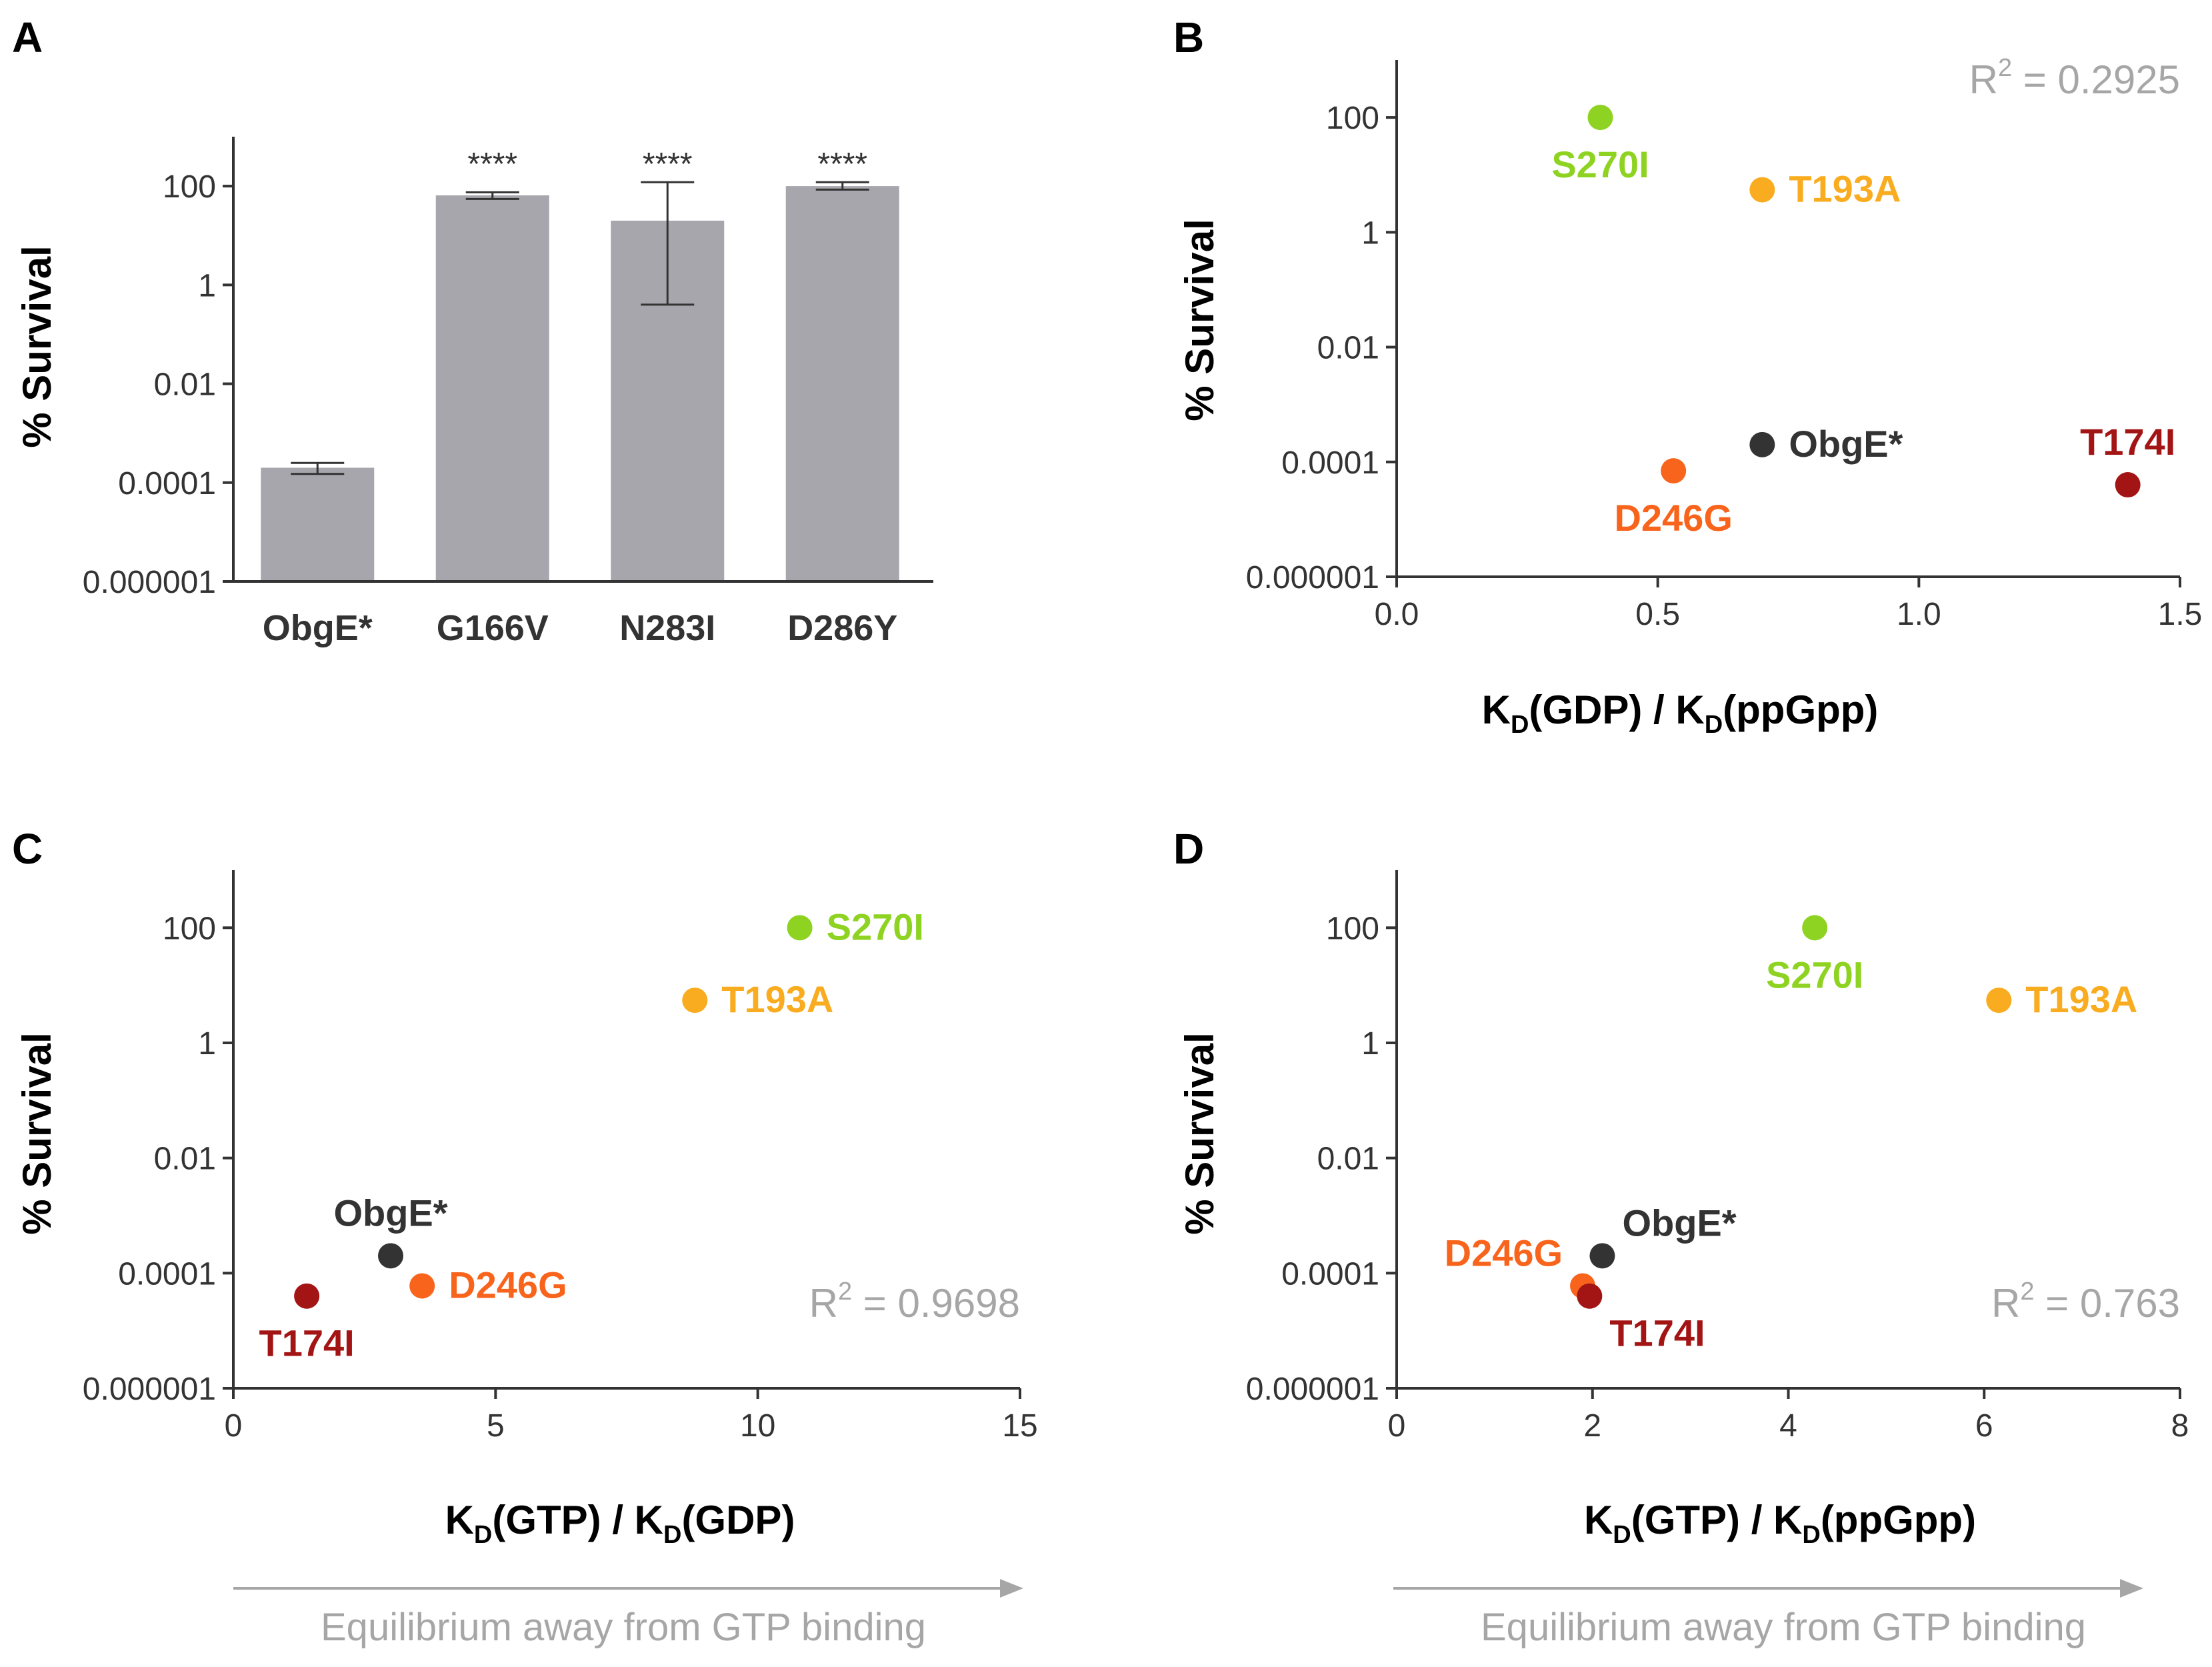 The width and height of the screenshot is (2212, 1667). What do you see at coordinates (1783, 1627) in the screenshot?
I see `panel-d-arrow-label: Equilibrium away from GTP binding` at bounding box center [1783, 1627].